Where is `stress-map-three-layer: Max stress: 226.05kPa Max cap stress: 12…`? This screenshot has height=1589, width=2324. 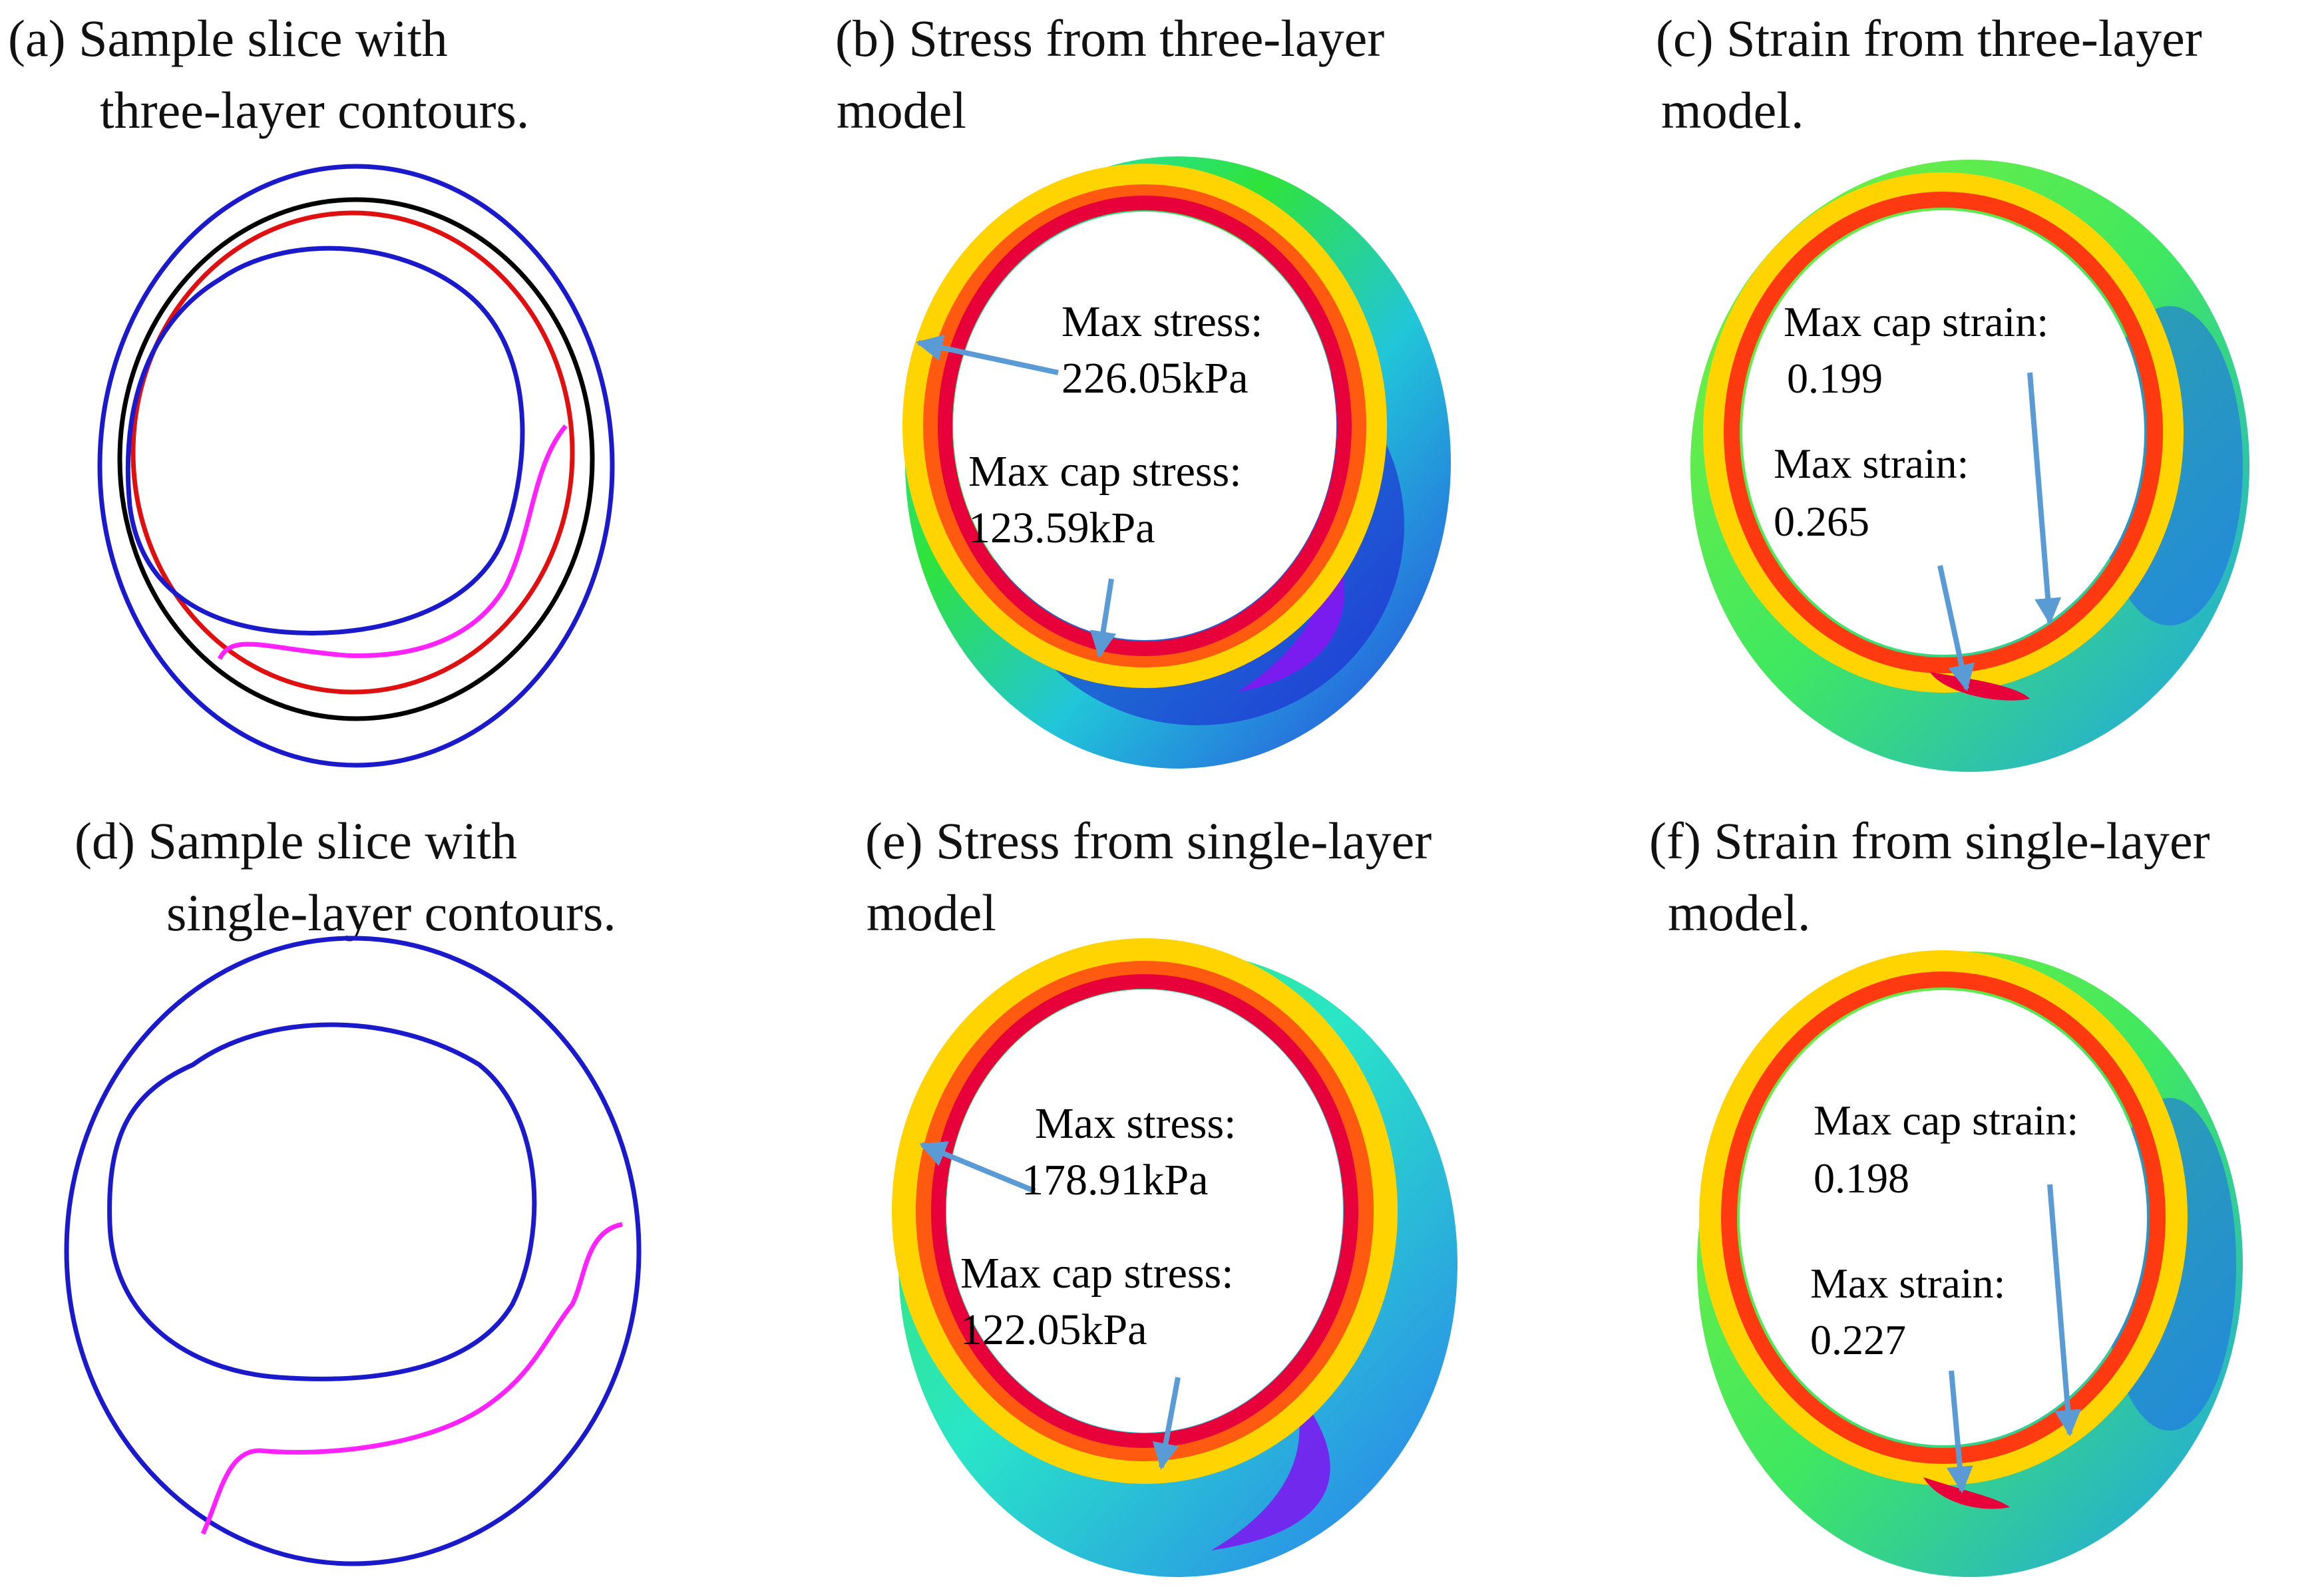 stress-map-three-layer: Max stress: 226.05kPa Max cap stress: 12… is located at coordinates (1176, 462).